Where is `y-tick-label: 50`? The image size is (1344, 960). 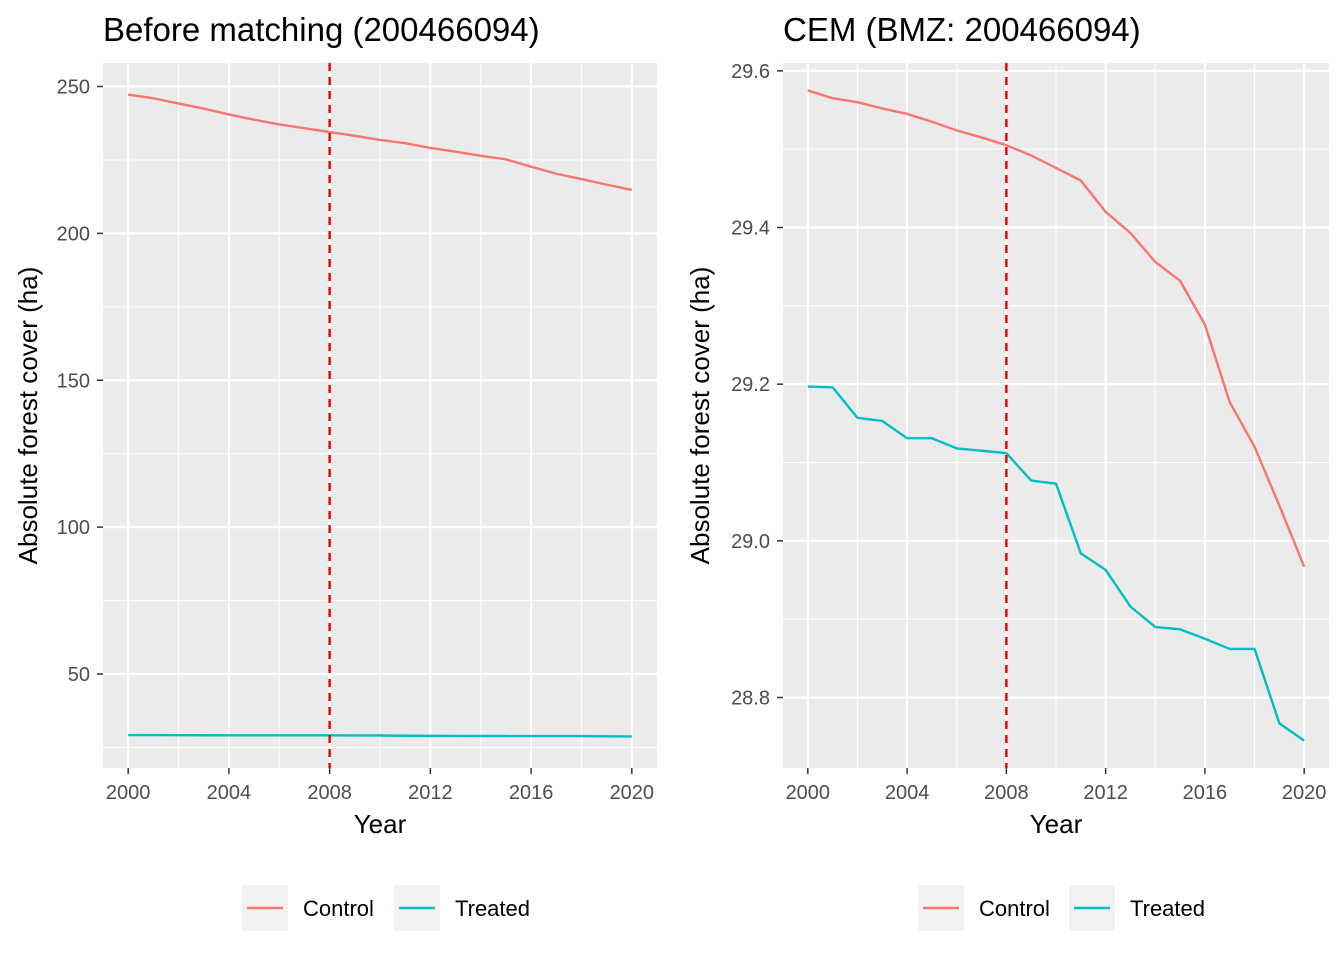
y-tick-label: 50 is located at coordinates (79, 675).